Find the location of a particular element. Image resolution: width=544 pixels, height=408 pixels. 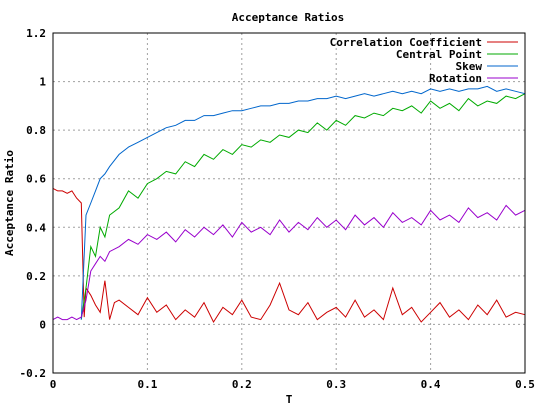

y-tick-label: 1 is located at coordinates (42, 82).